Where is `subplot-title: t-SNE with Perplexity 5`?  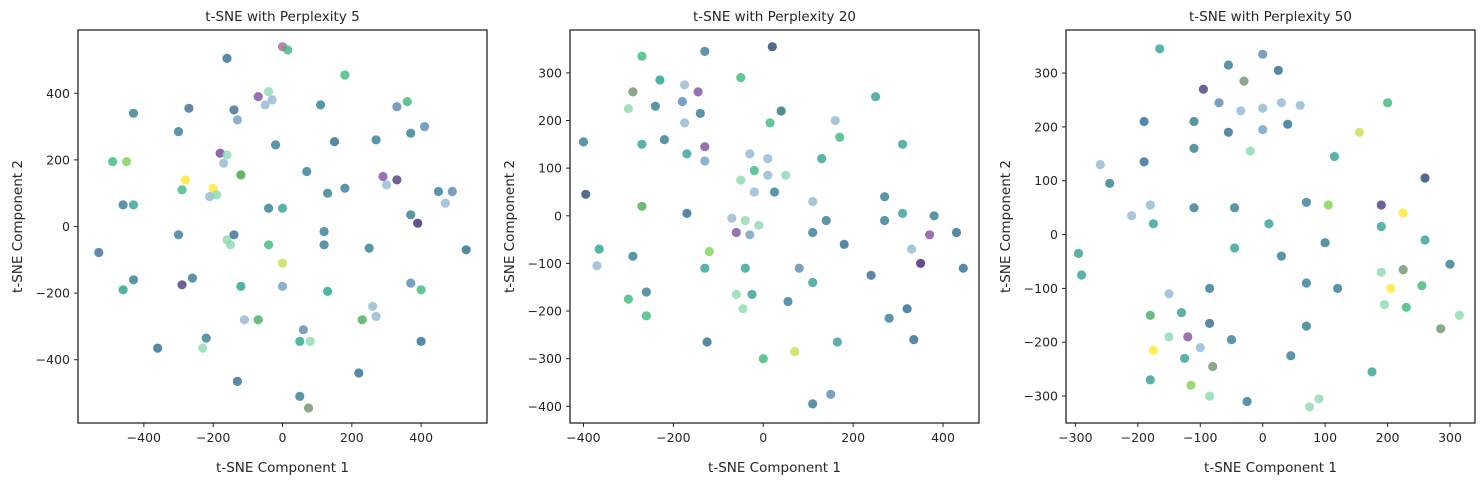 subplot-title: t-SNE with Perplexity 5 is located at coordinates (282, 17).